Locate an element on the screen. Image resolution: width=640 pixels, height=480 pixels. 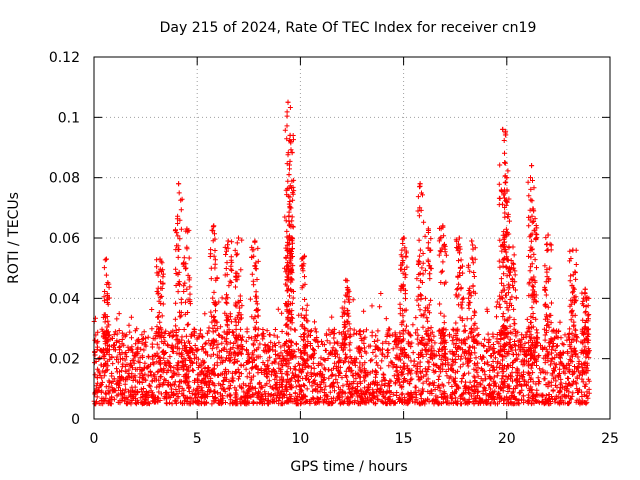
y-tick-label: 0.06 is located at coordinates (64, 239).